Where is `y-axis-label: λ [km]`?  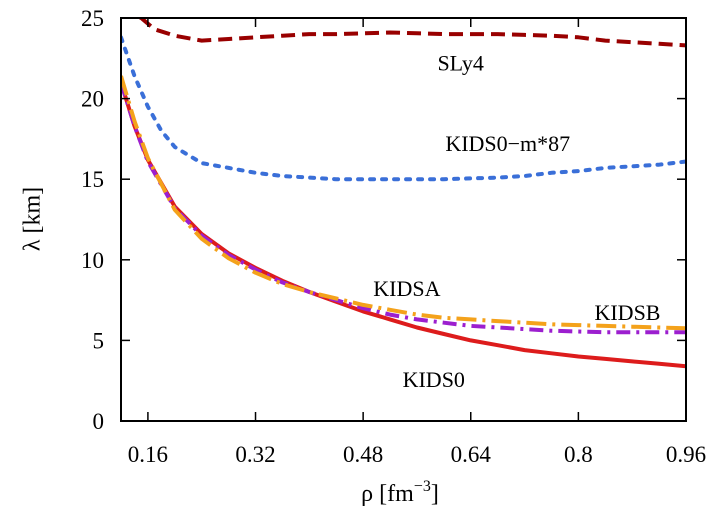
y-axis-label: λ [km] is located at coordinates (33, 219).